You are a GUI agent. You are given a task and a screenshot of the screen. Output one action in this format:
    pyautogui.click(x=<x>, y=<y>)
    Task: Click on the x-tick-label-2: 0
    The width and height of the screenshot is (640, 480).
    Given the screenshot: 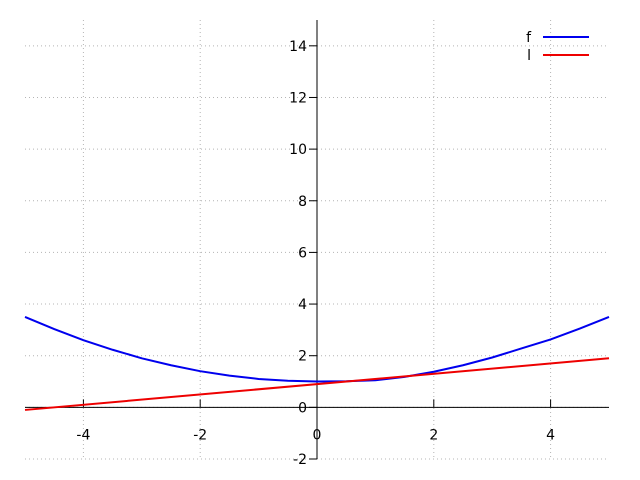 What is the action you would take?
    pyautogui.click(x=317, y=435)
    